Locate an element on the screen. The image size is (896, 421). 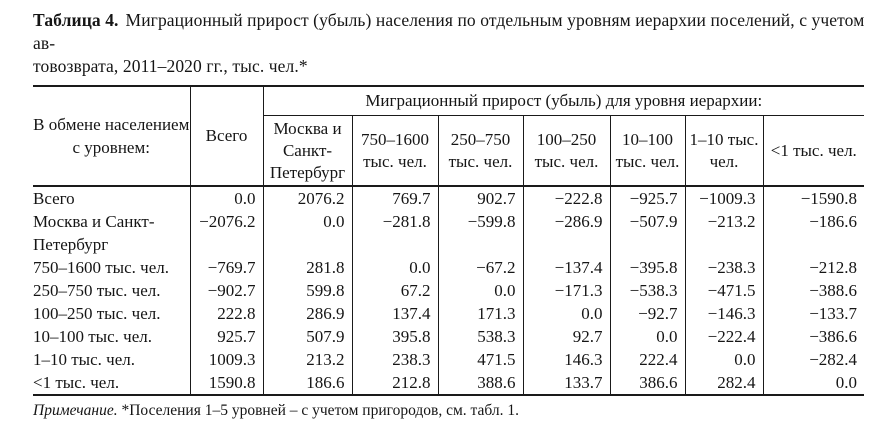
col-header-250-750: 250–750 тыс. чел. is located at coordinates (480, 151).